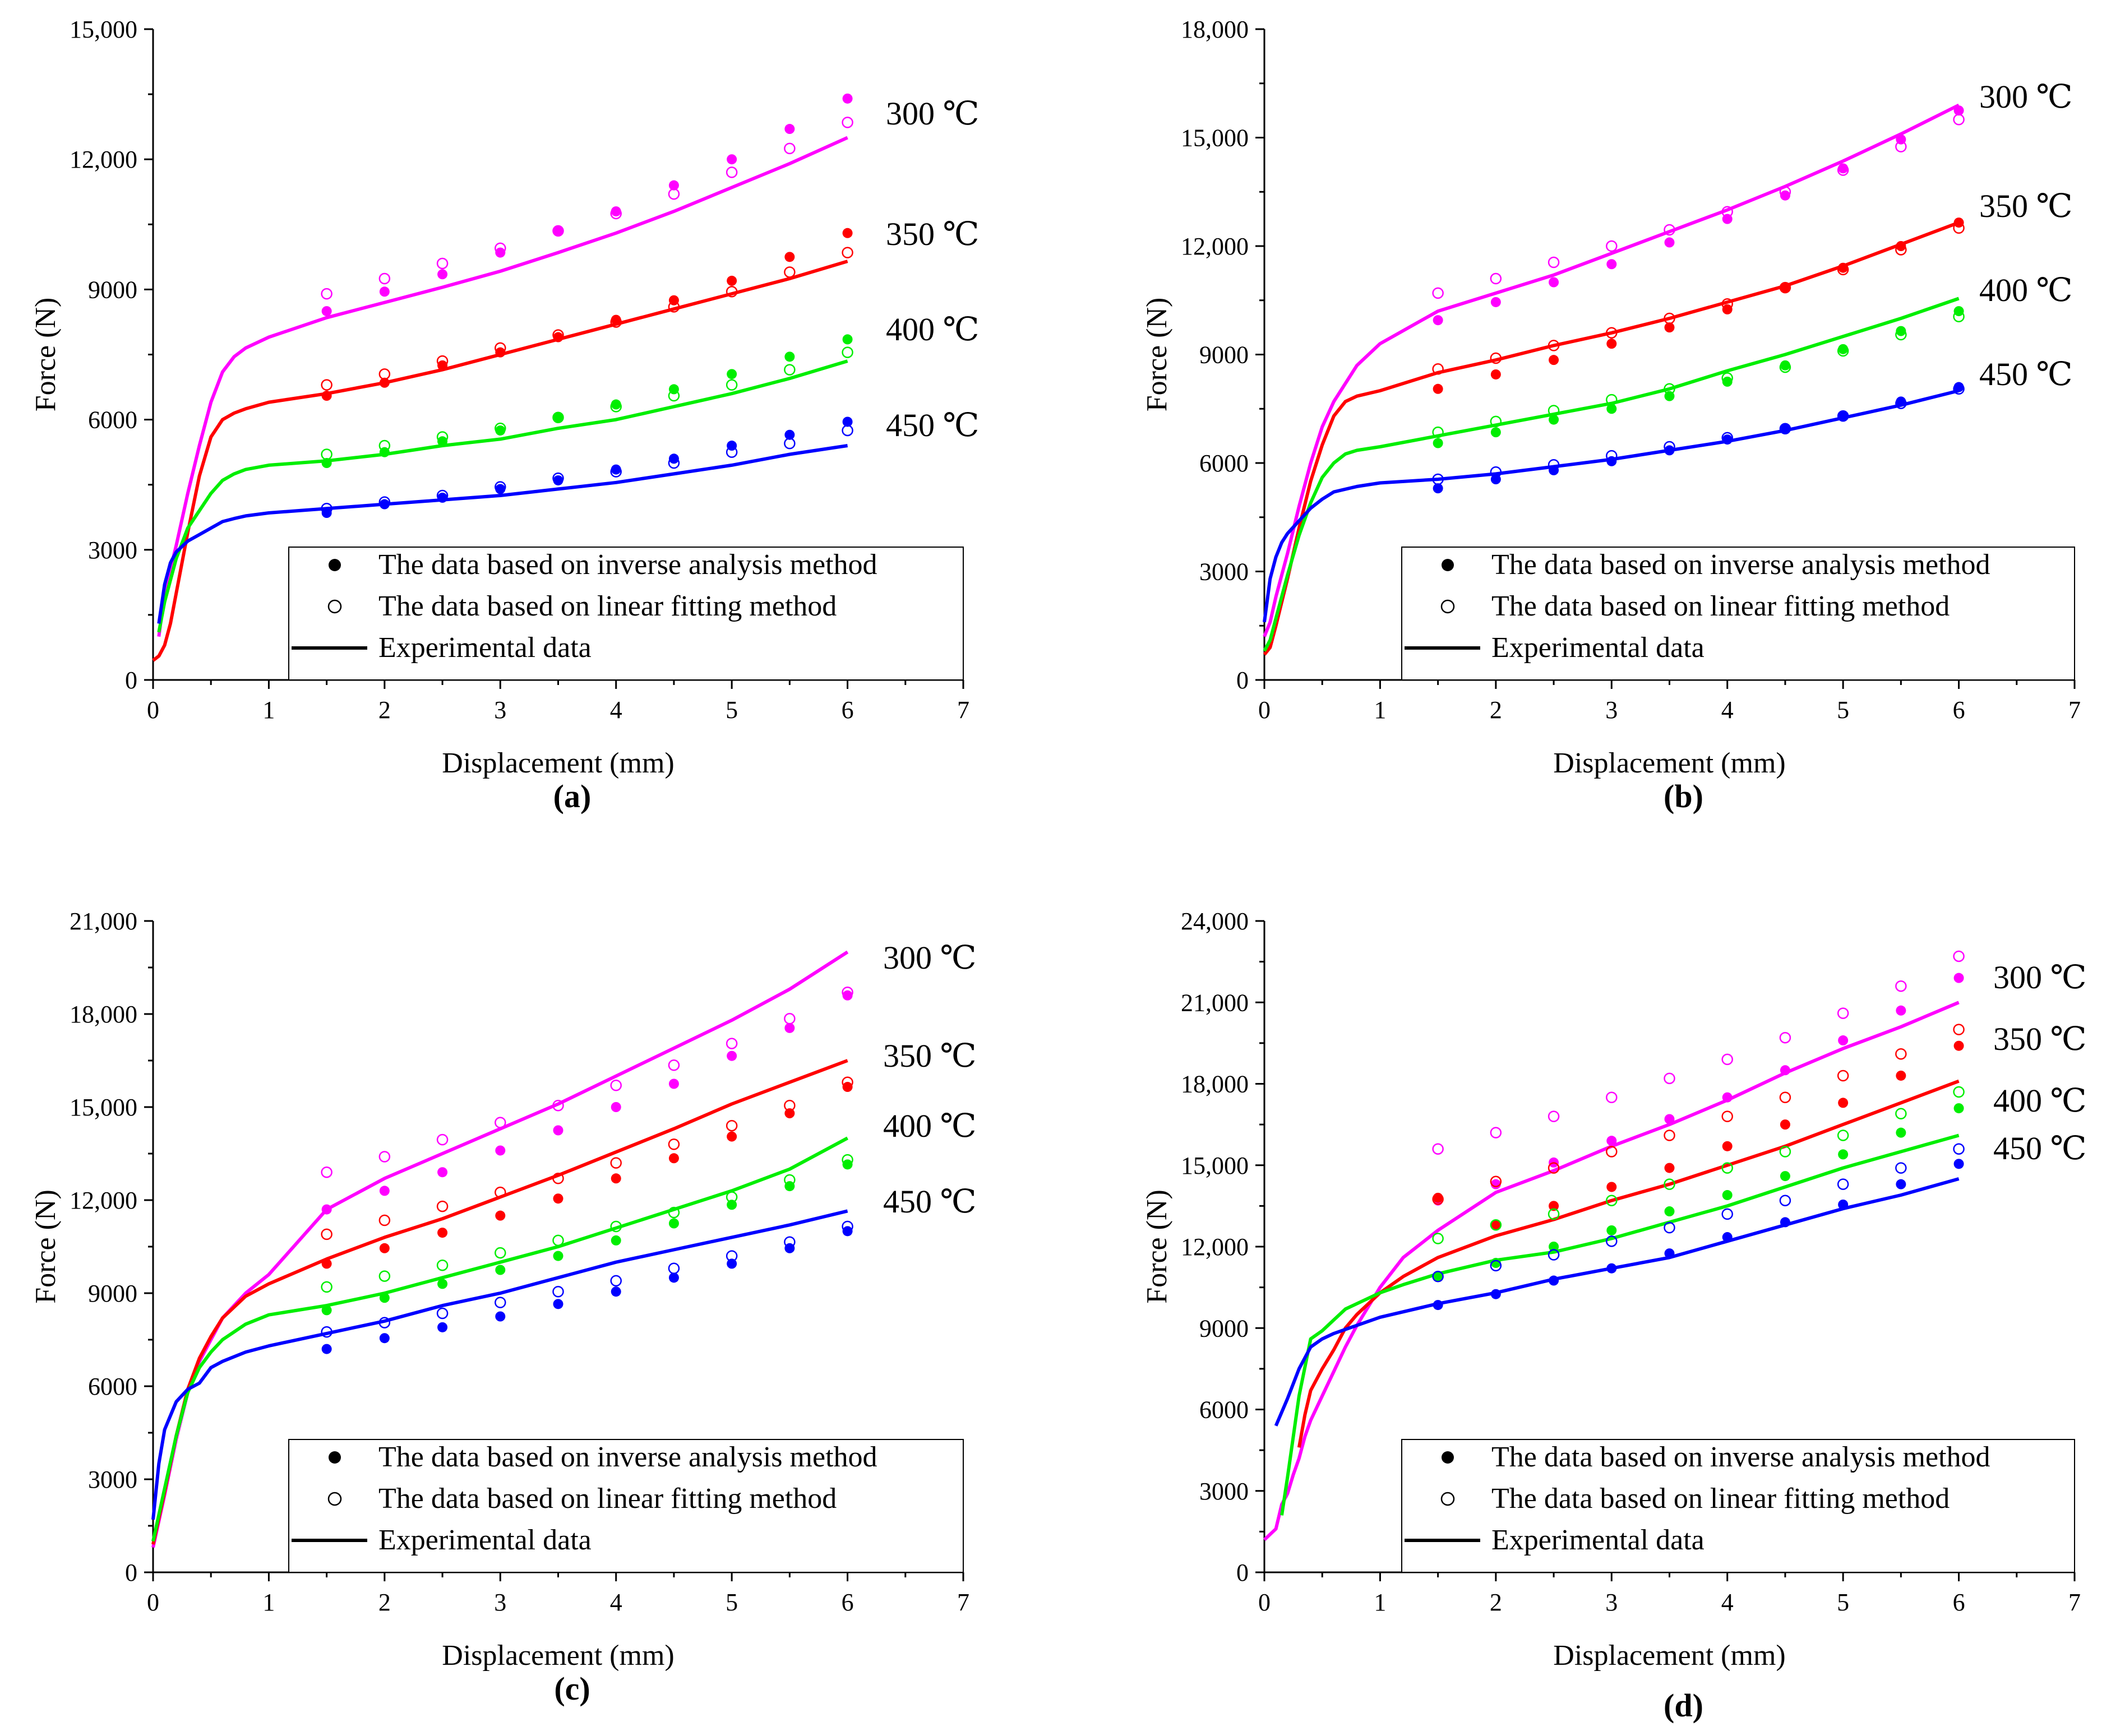  I want to click on series-T300: 300 ℃, so click(568, 365).